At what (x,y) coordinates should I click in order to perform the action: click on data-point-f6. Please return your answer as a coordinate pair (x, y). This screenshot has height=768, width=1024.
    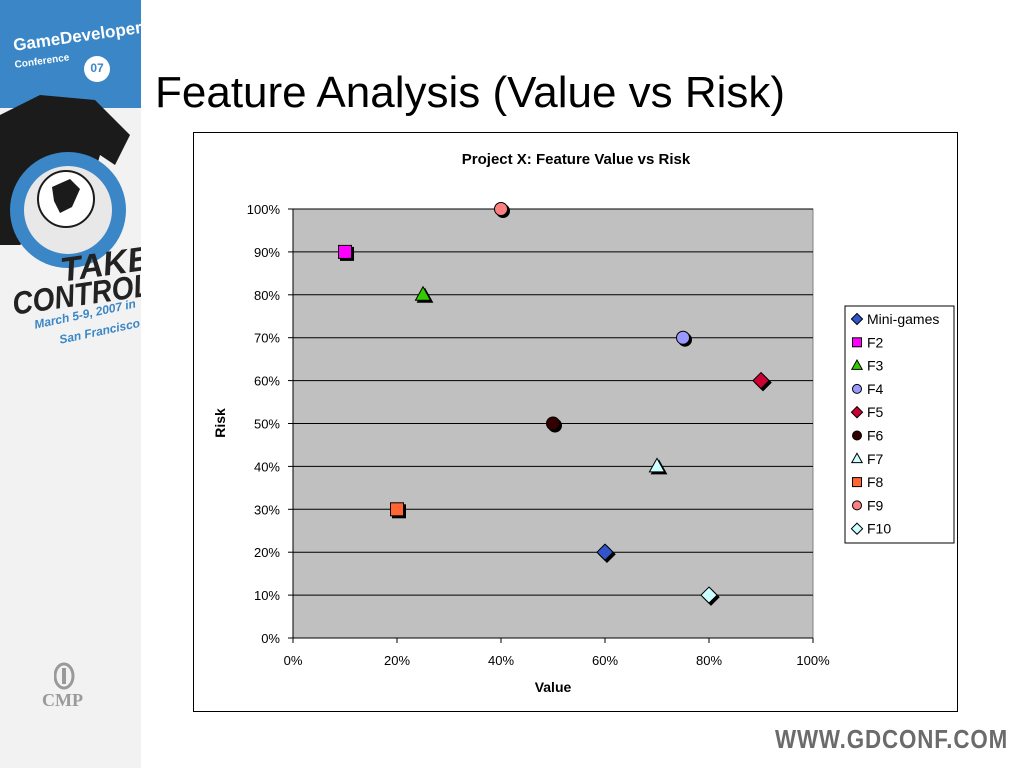
    Looking at the image, I should click on (553, 423).